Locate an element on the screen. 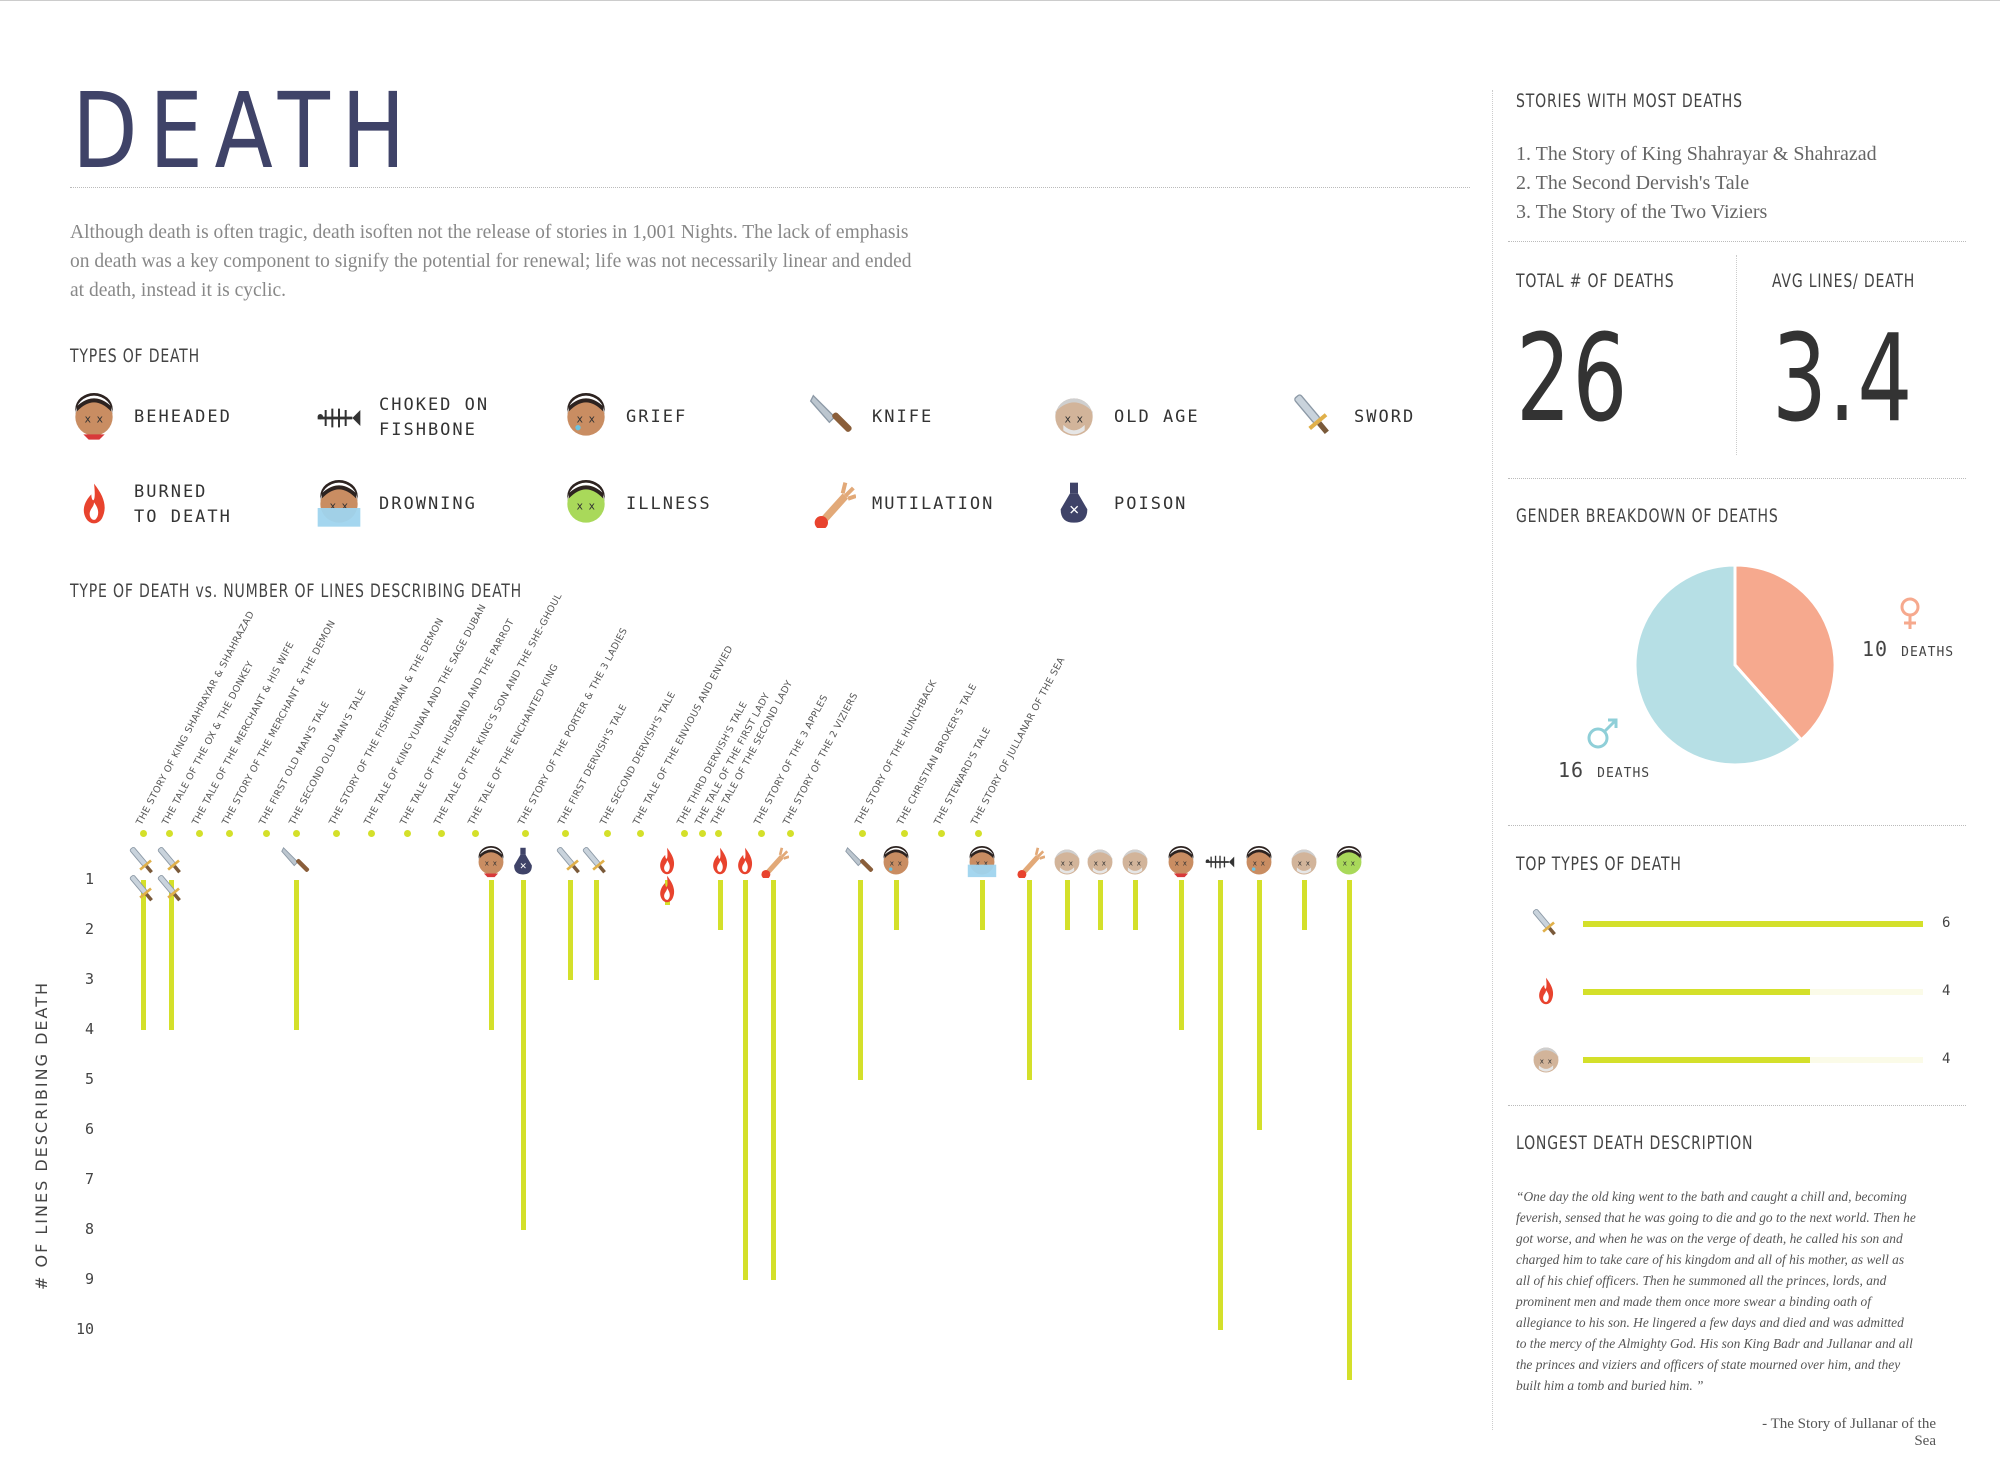  stories-heading: STORIES WITH MOST DEATHS is located at coordinates (1629, 101).